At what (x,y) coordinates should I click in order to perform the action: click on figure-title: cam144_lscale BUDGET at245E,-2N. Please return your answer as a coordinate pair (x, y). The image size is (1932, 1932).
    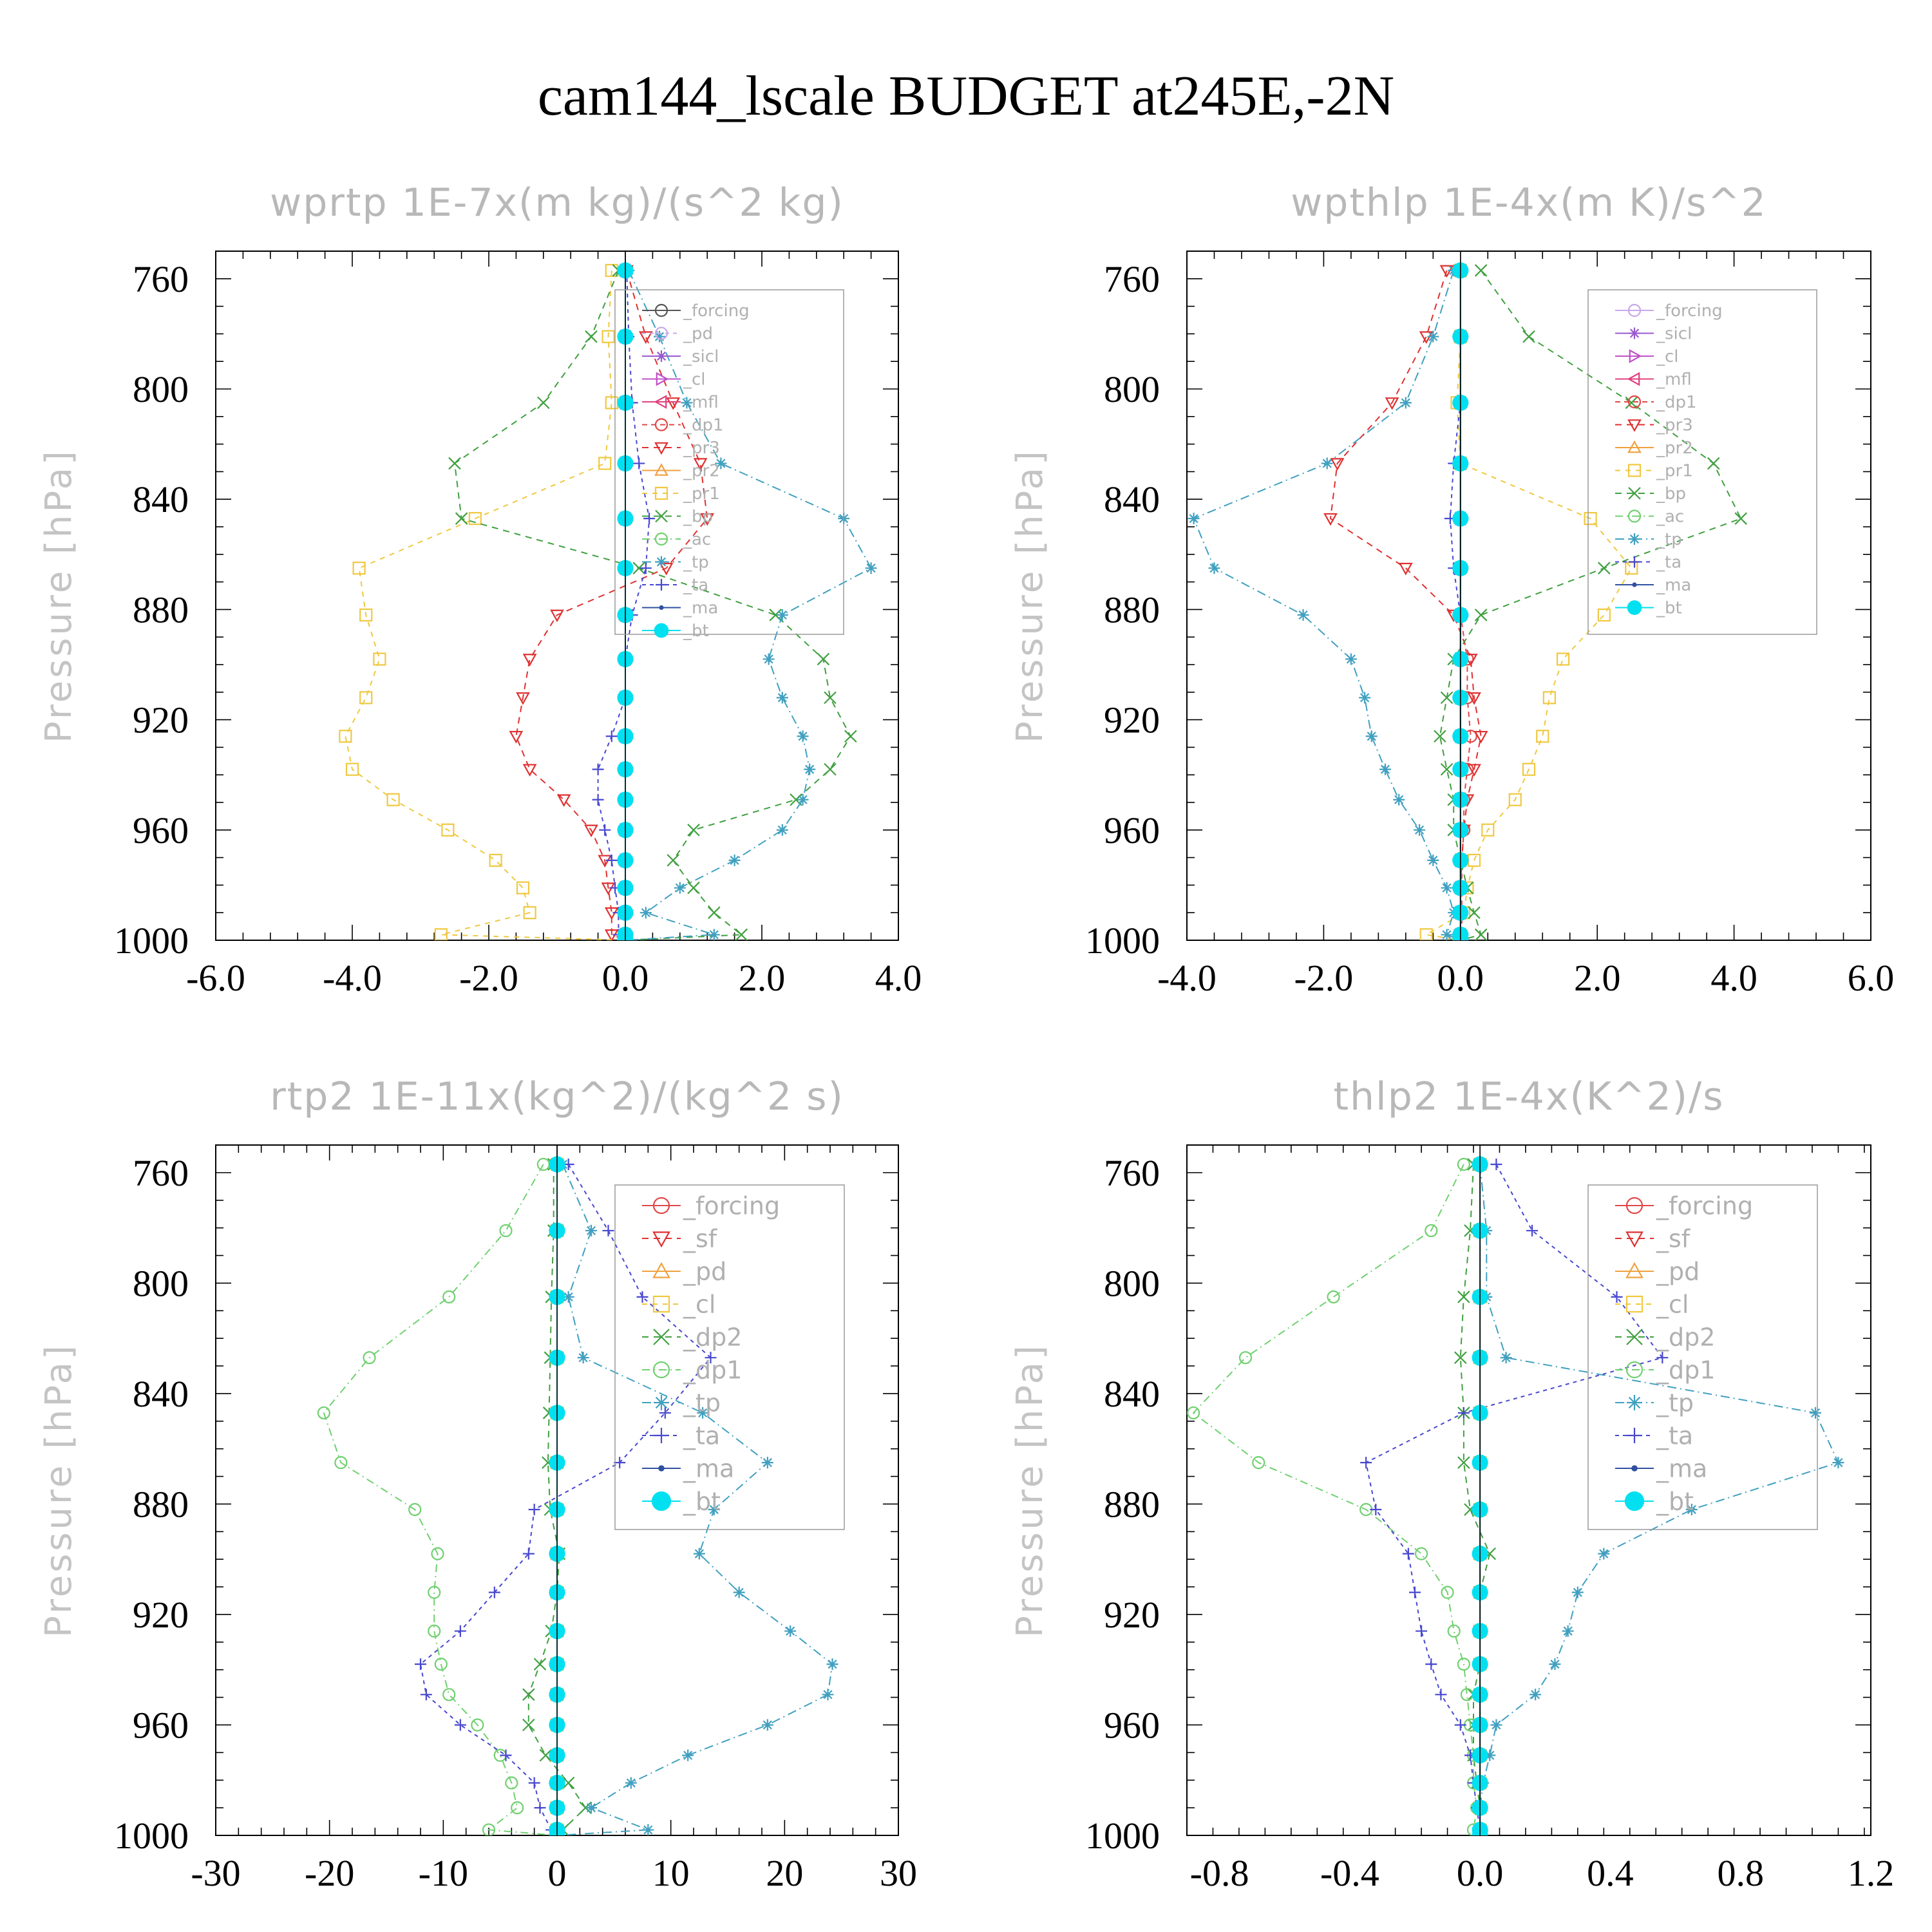
    Looking at the image, I should click on (966, 96).